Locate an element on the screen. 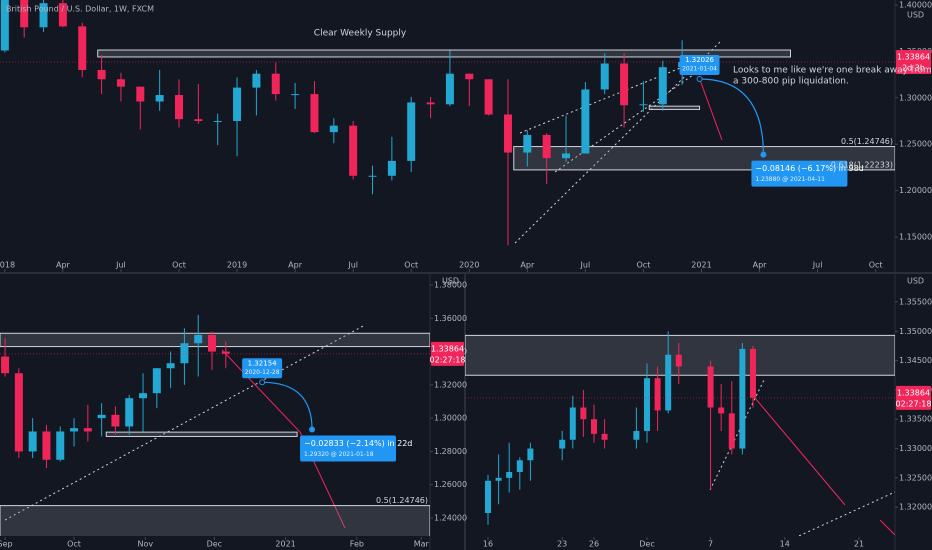 Image resolution: width=932 pixels, height=550 pixels. y-tick-label: 1.33000 is located at coordinates (915, 448).